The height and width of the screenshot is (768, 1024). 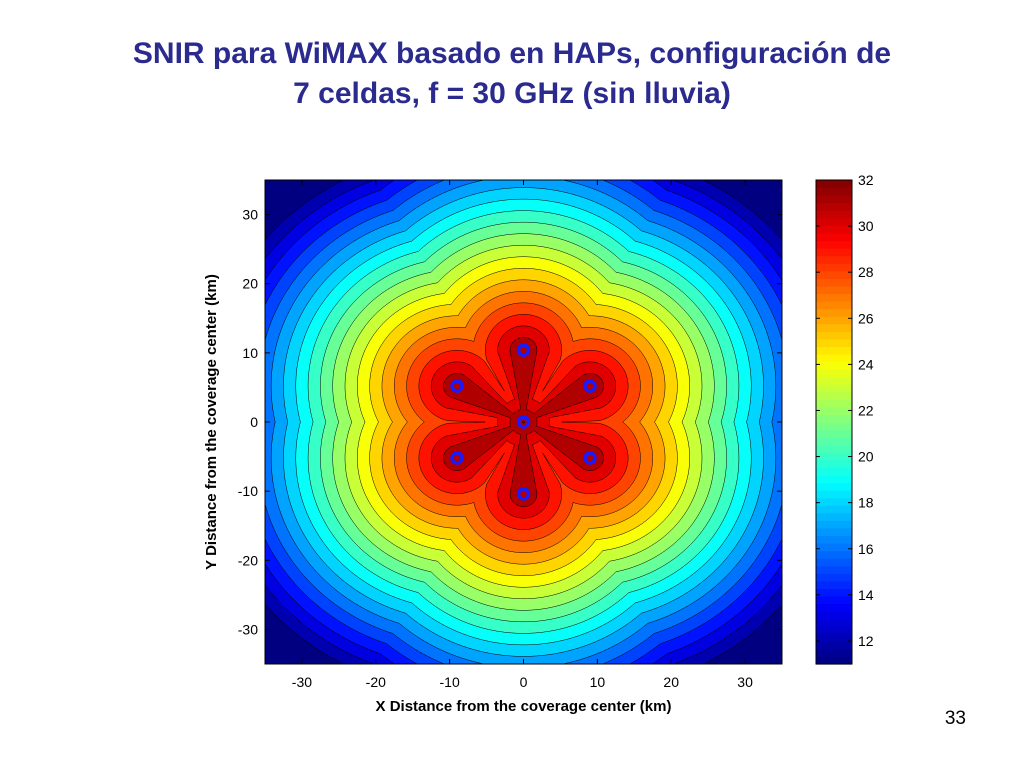 I want to click on y-tick-label: 20, so click(x=250, y=284).